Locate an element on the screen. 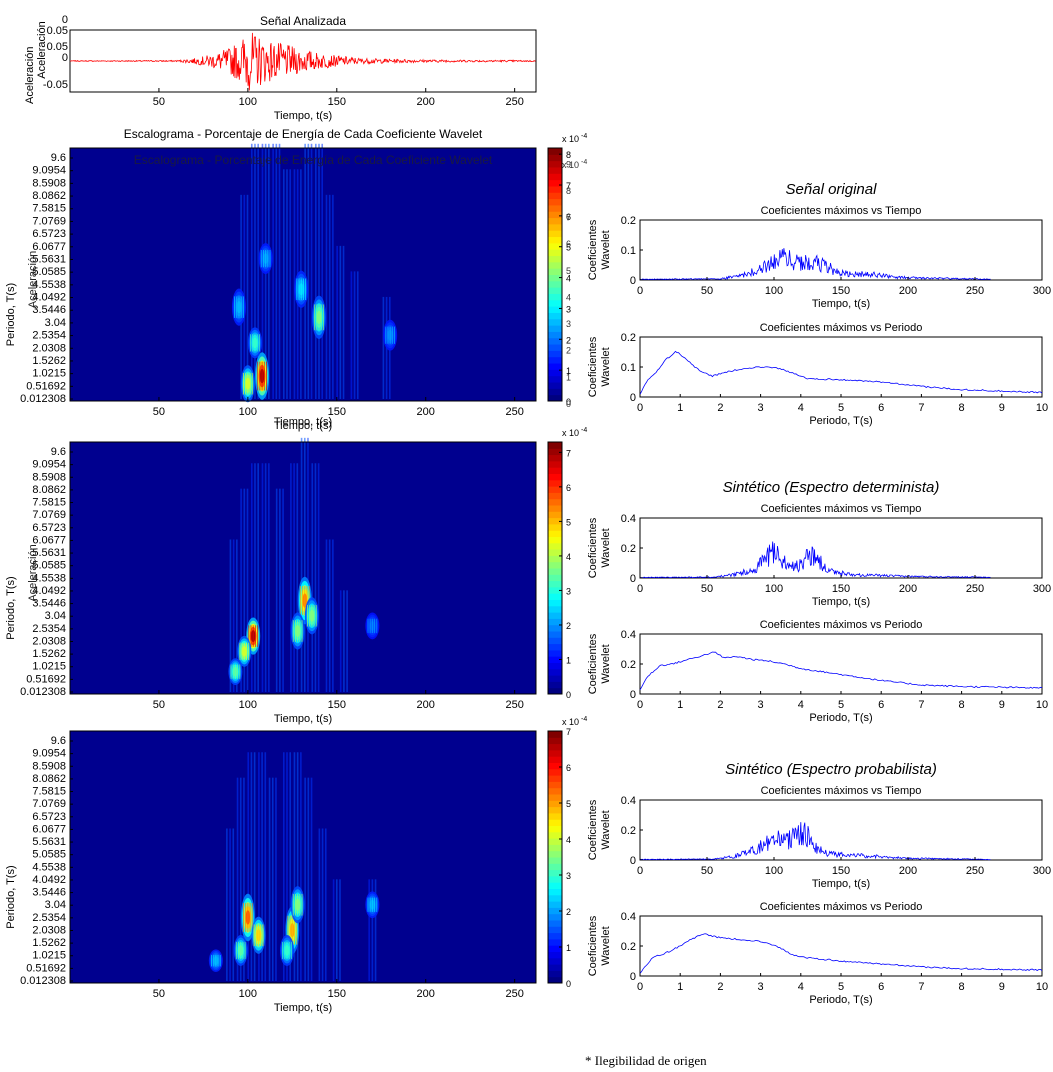 The image size is (1053, 1072). scalogram-original-ytick-label: 2.5354 is located at coordinates (49, 336).